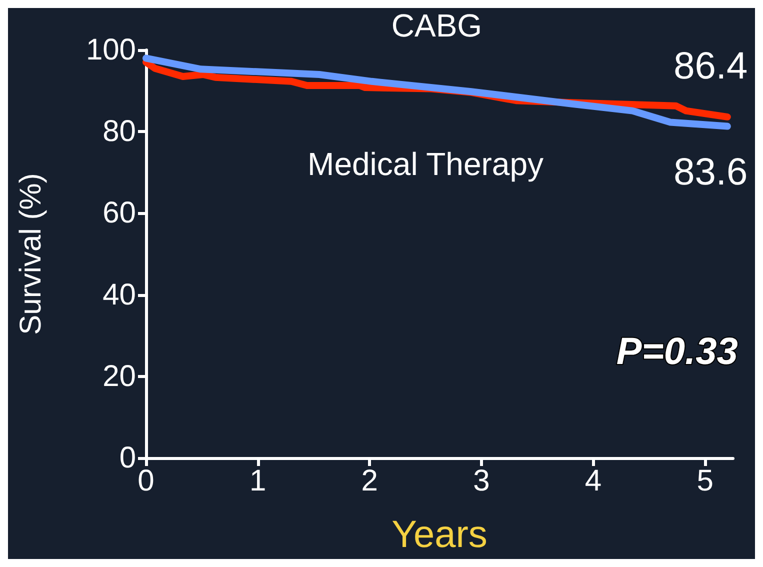 This screenshot has width=763, height=567. Describe the element at coordinates (257, 481) in the screenshot. I see `x-tick-label: 1` at that location.